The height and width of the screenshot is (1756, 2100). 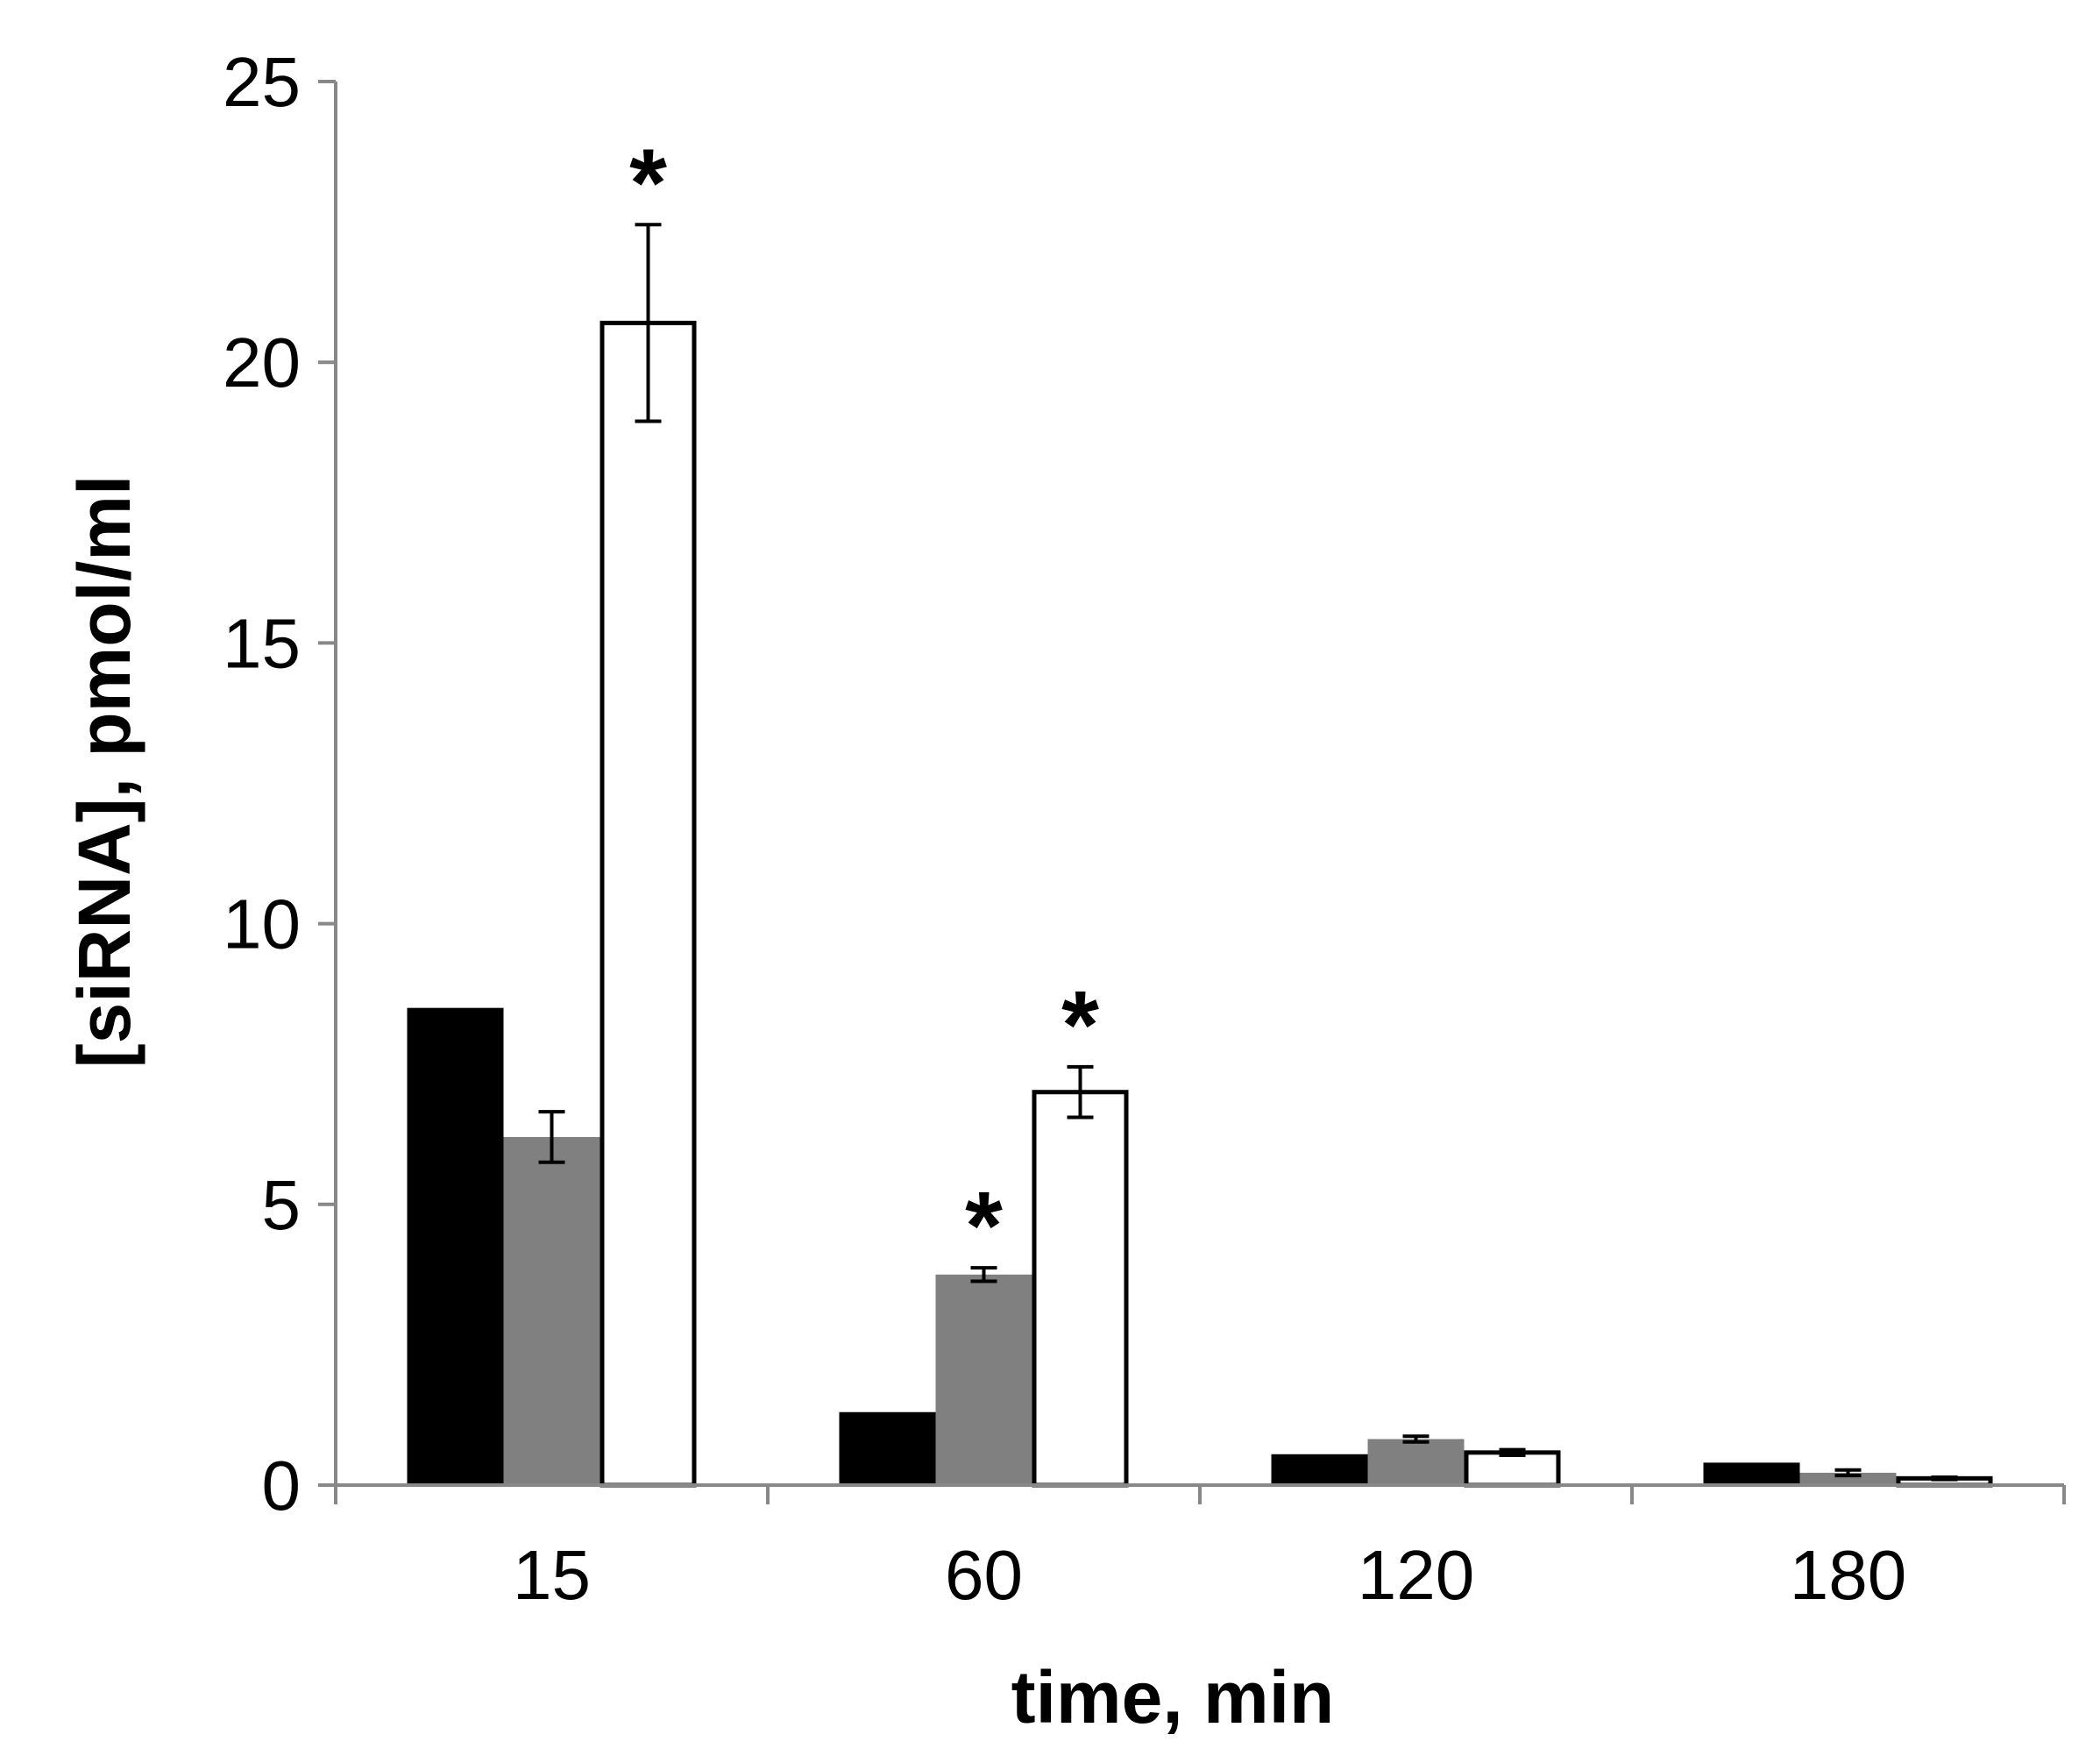 What do you see at coordinates (1848, 1575) in the screenshot?
I see `x-tick-label: 180` at bounding box center [1848, 1575].